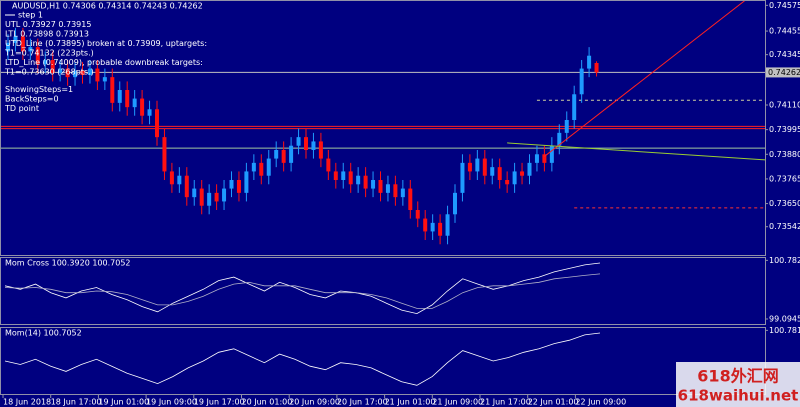 Image resolution: width=800 pixels, height=407 pixels. Describe the element at coordinates (784, 154) in the screenshot. I see `y-tick-label: 0.73880` at that location.